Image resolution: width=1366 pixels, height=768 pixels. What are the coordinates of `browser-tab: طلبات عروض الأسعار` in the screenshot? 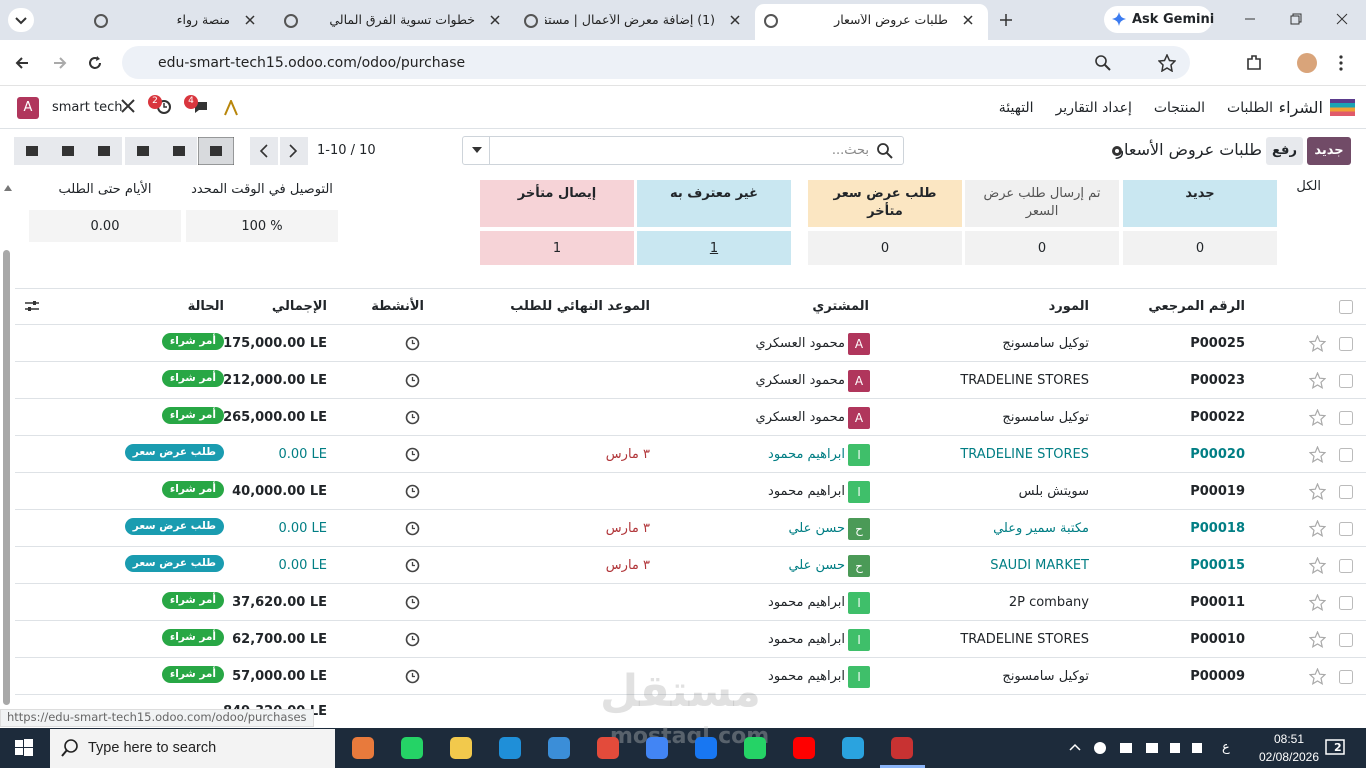 It's located at (871, 22).